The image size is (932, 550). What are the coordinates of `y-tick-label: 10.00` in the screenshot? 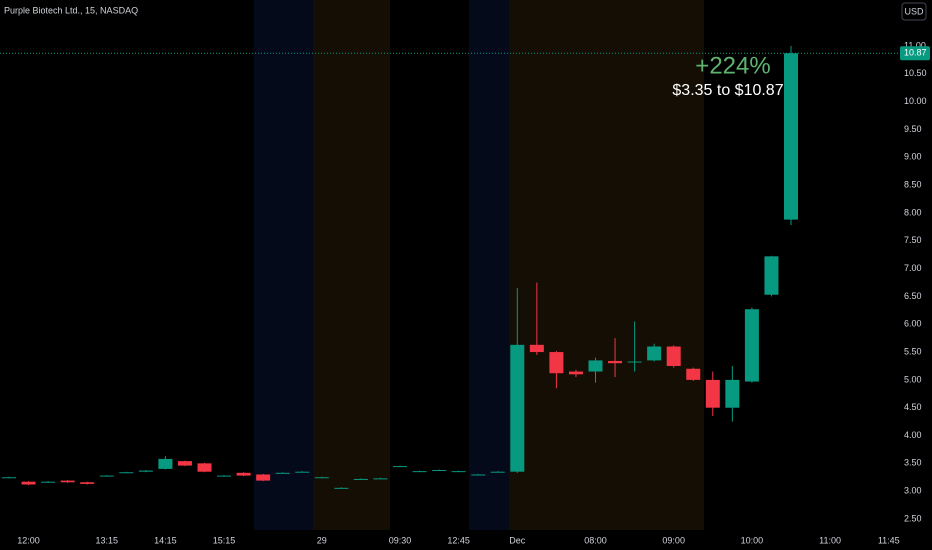 It's located at (915, 101).